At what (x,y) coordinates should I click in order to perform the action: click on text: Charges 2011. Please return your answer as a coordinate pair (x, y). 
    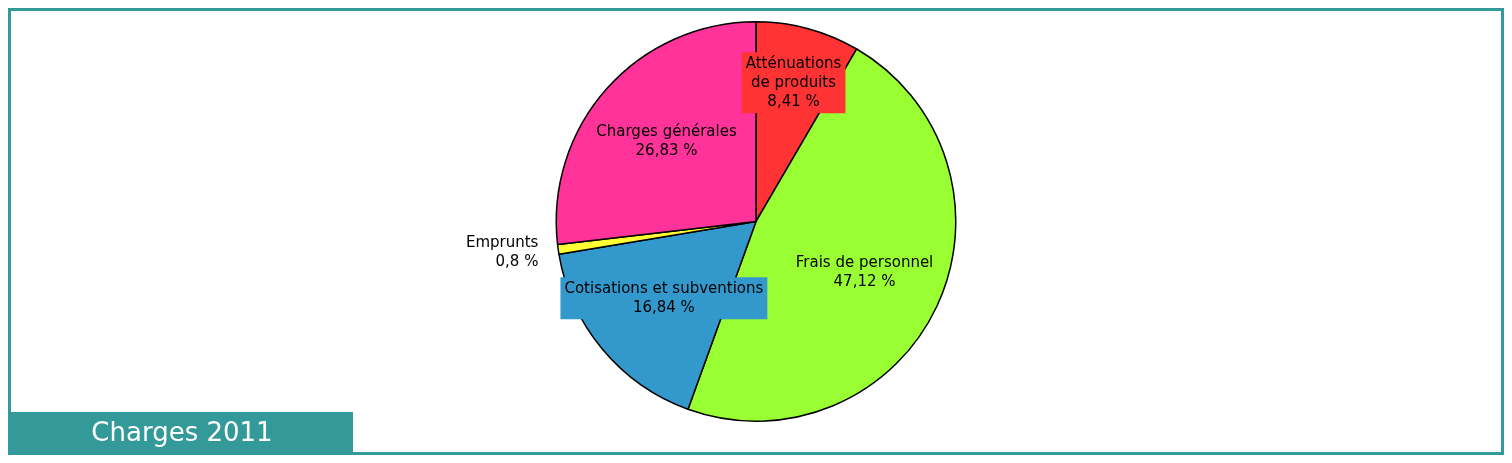
    Looking at the image, I should click on (182, 432).